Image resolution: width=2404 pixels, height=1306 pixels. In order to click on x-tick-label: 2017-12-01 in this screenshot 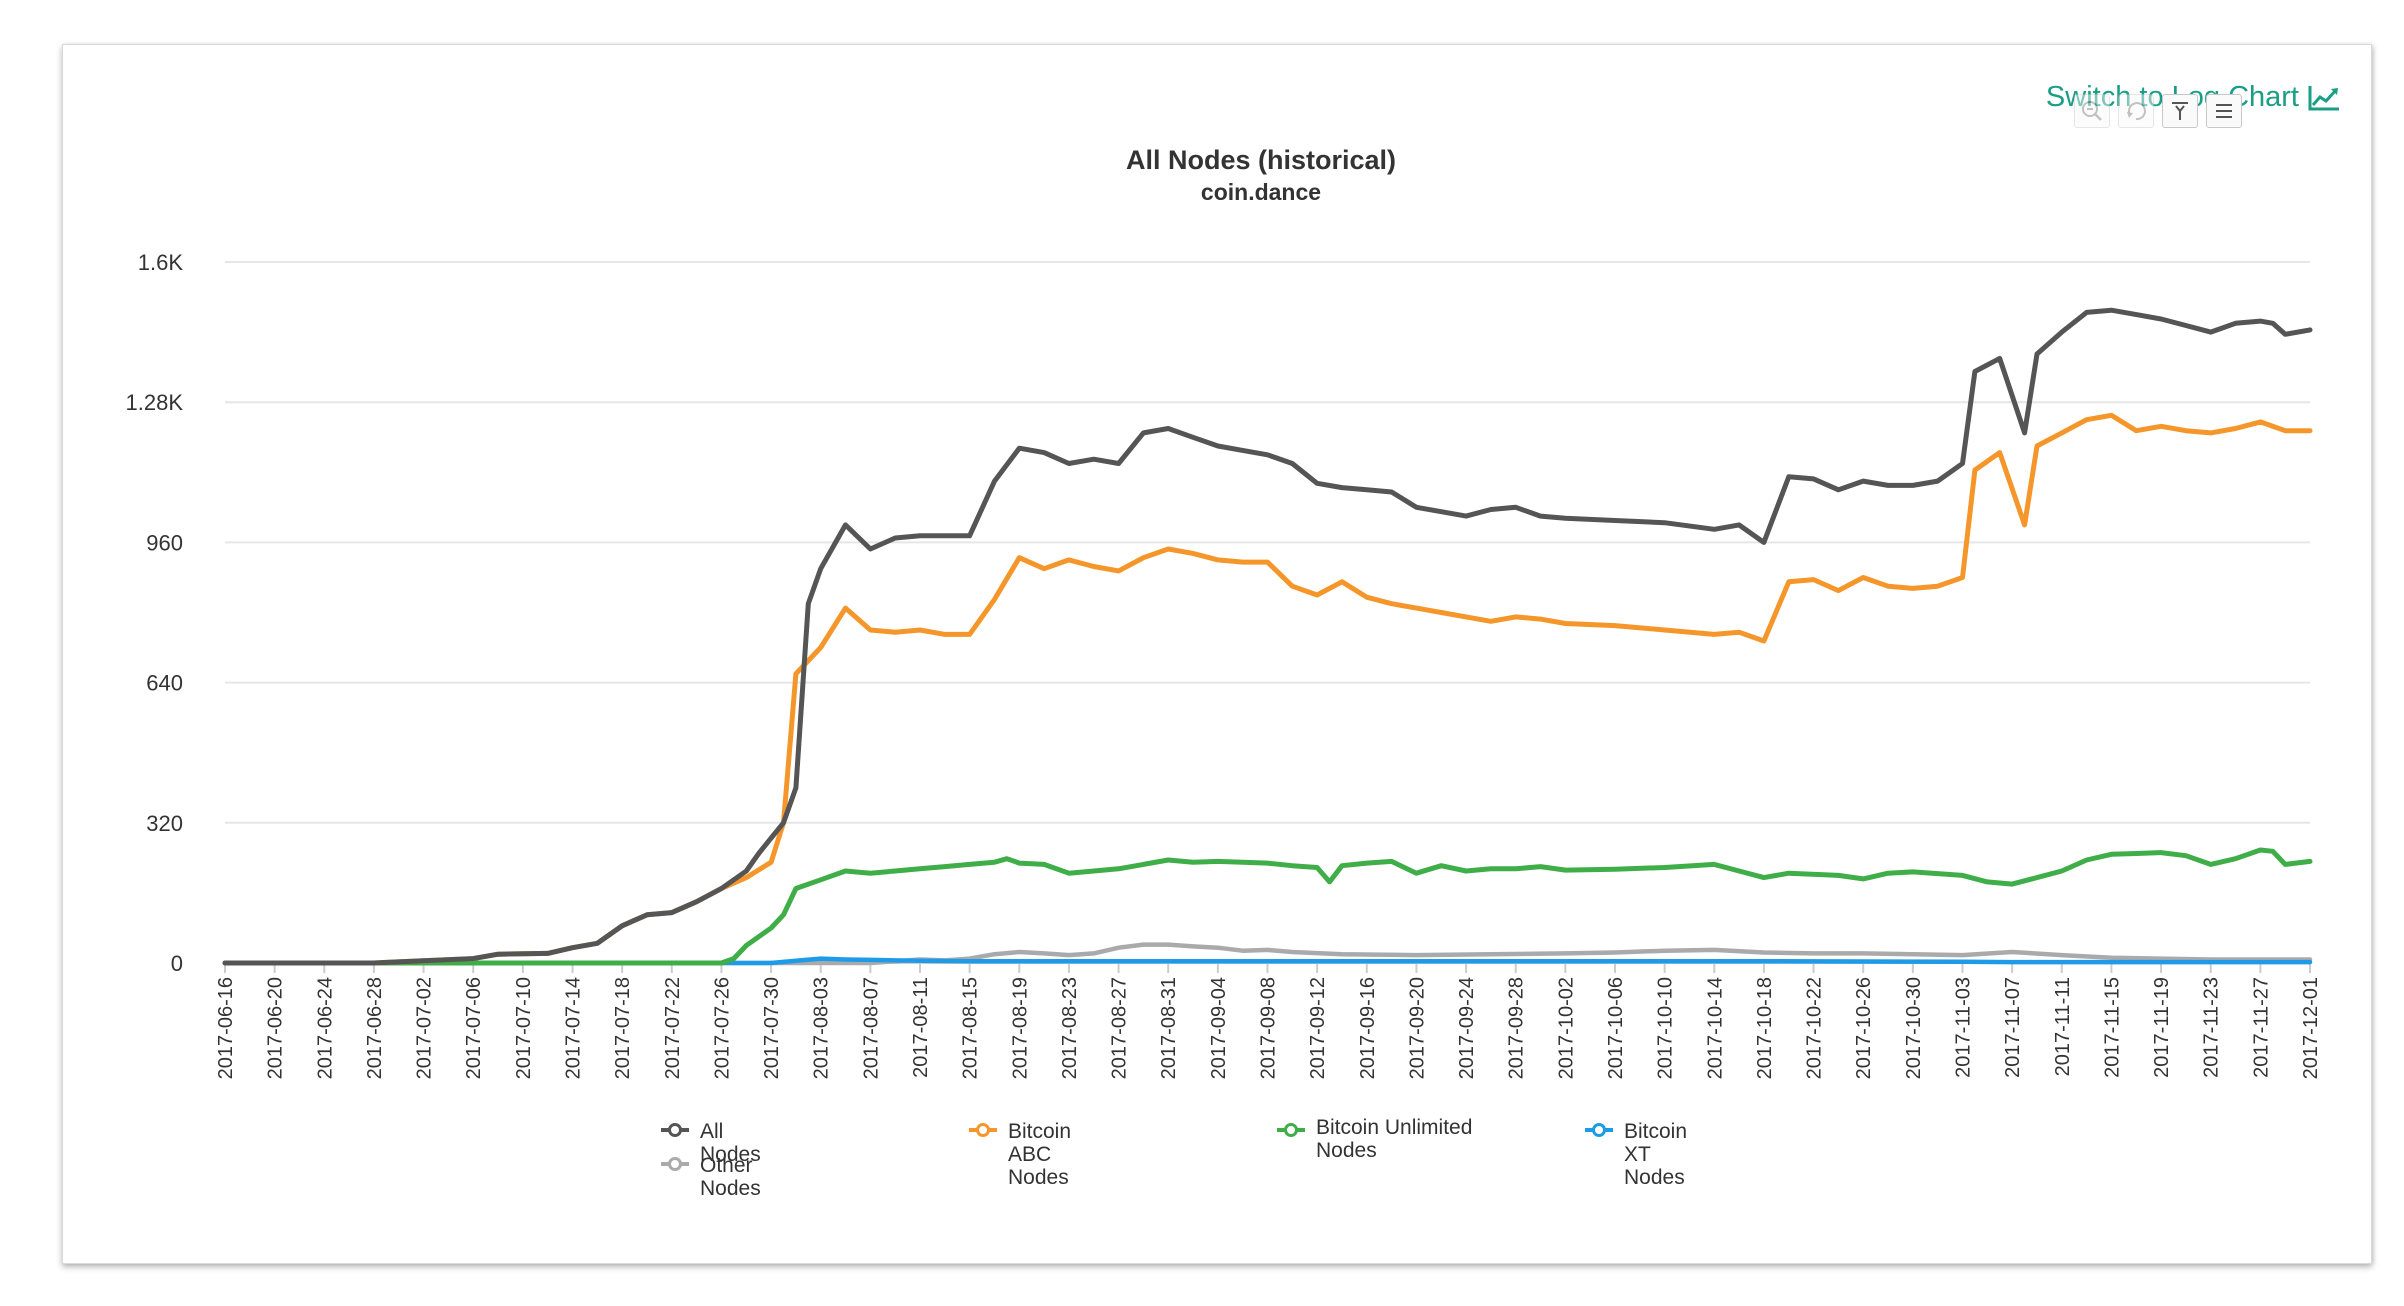, I will do `click(2311, 1028)`.